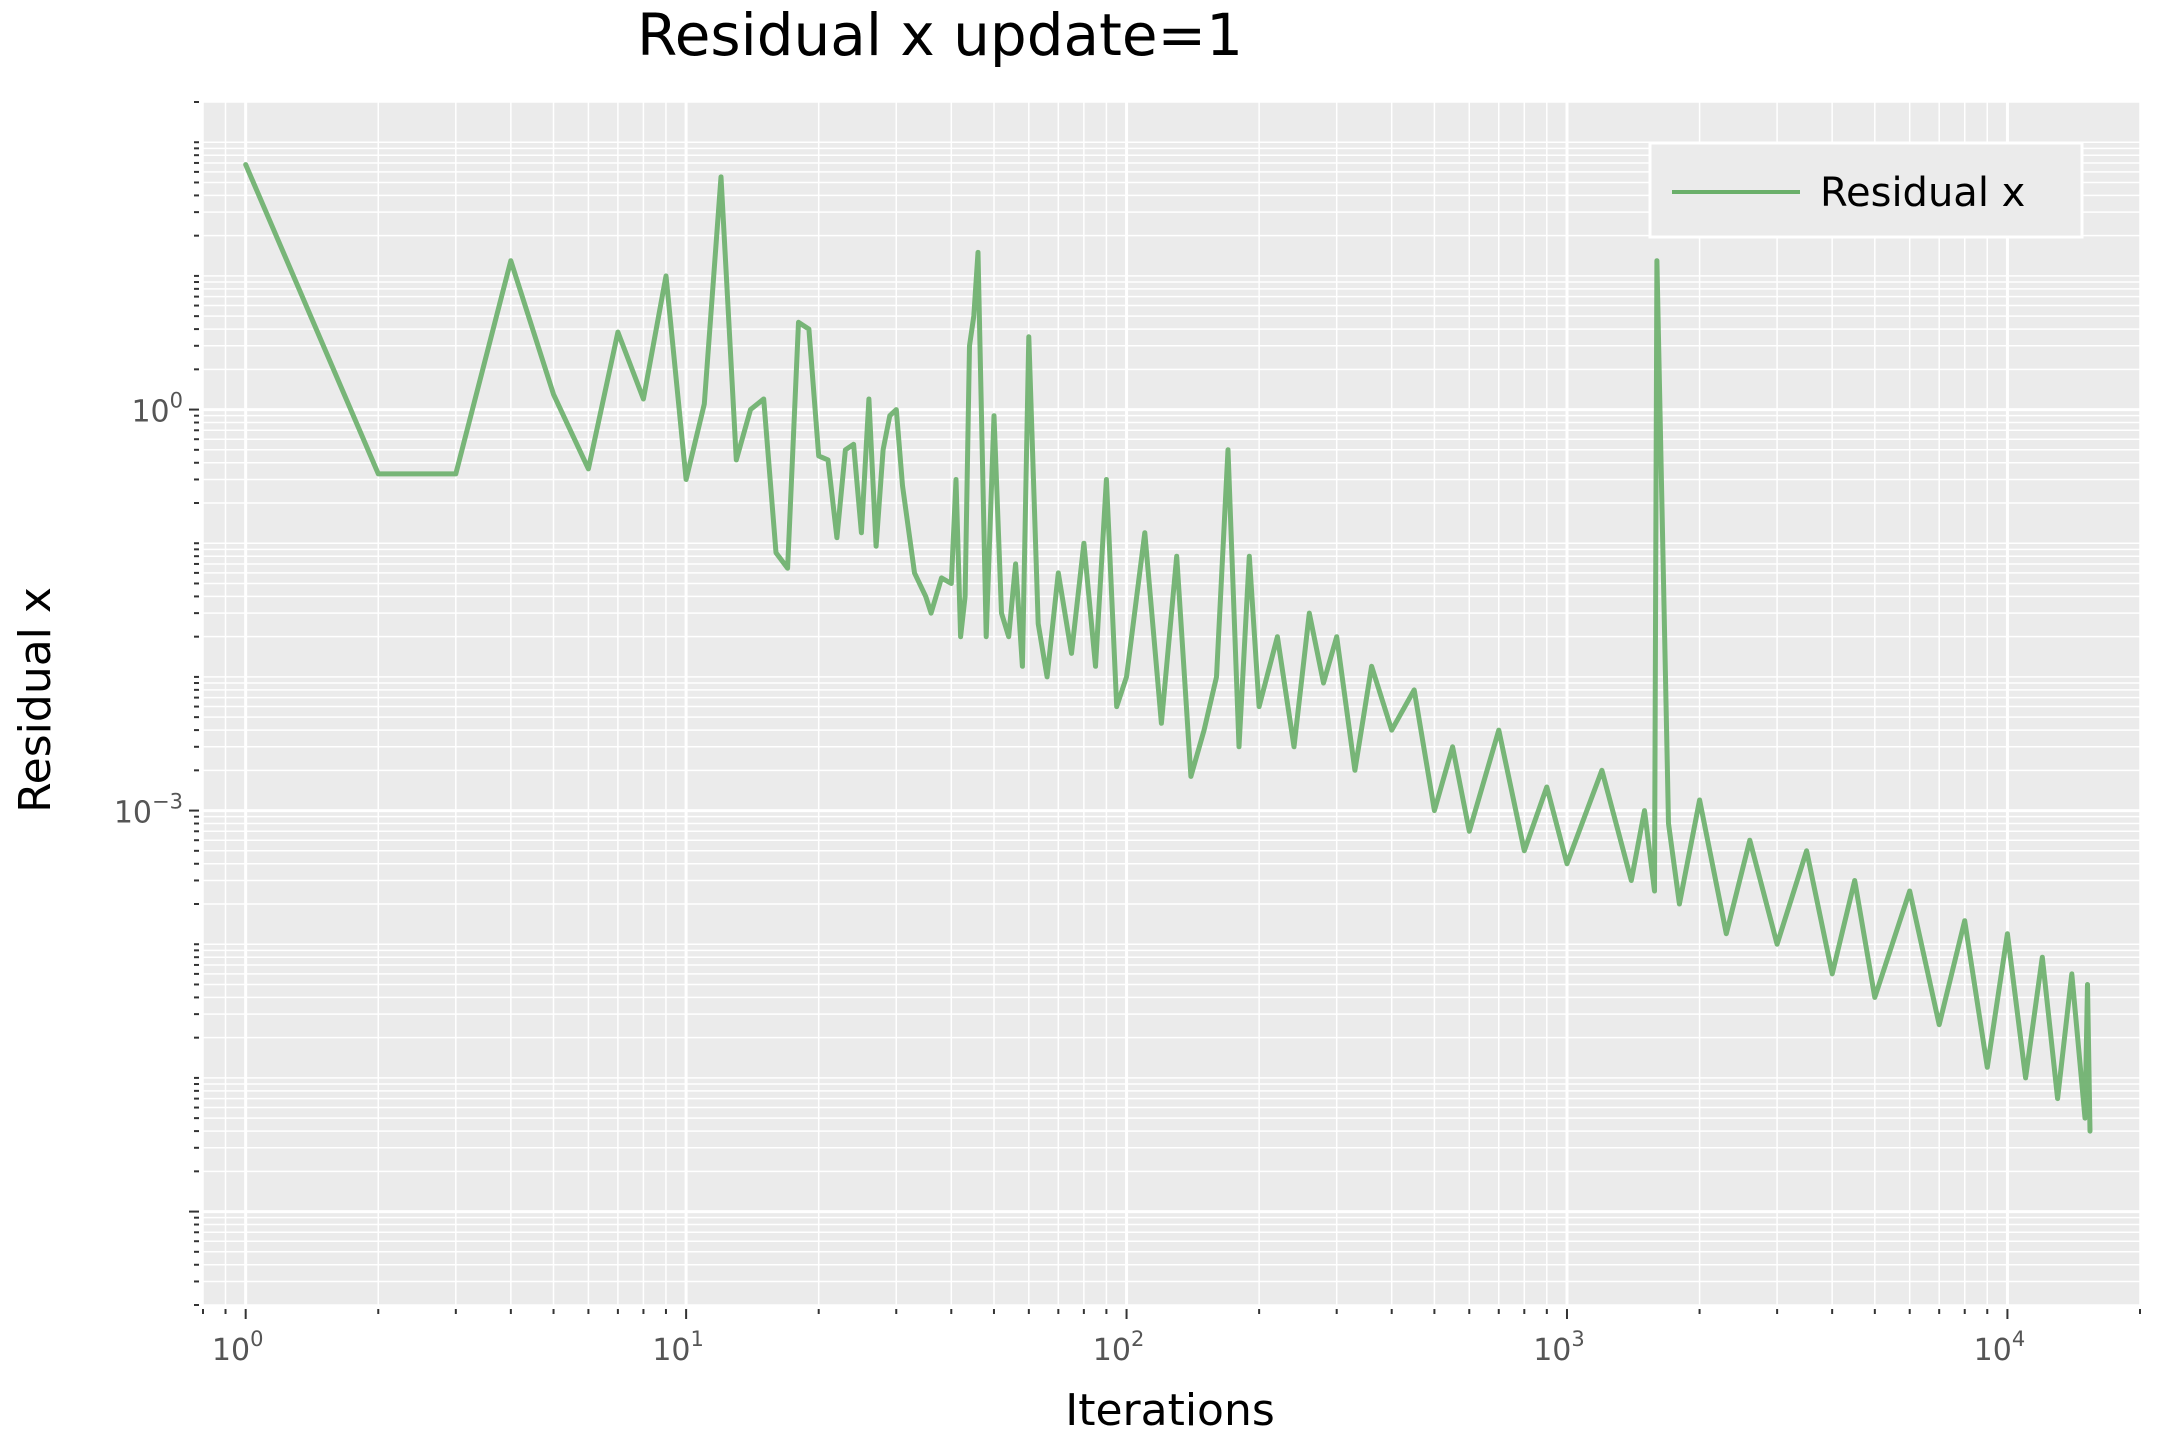 The height and width of the screenshot is (1440, 2160). What do you see at coordinates (35, 700) in the screenshot?
I see `y-axis-label: Residual x` at bounding box center [35, 700].